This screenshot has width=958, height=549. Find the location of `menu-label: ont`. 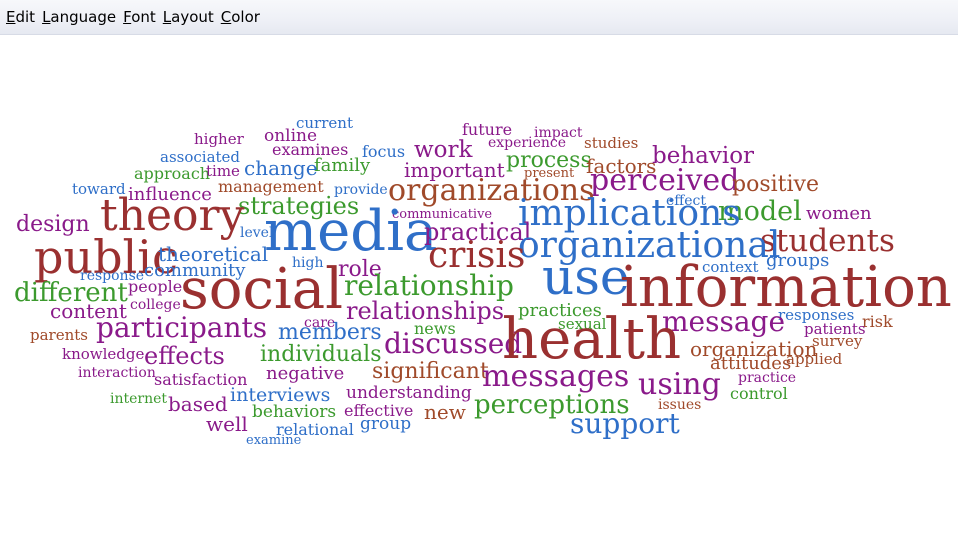

menu-label: ont is located at coordinates (143, 17).